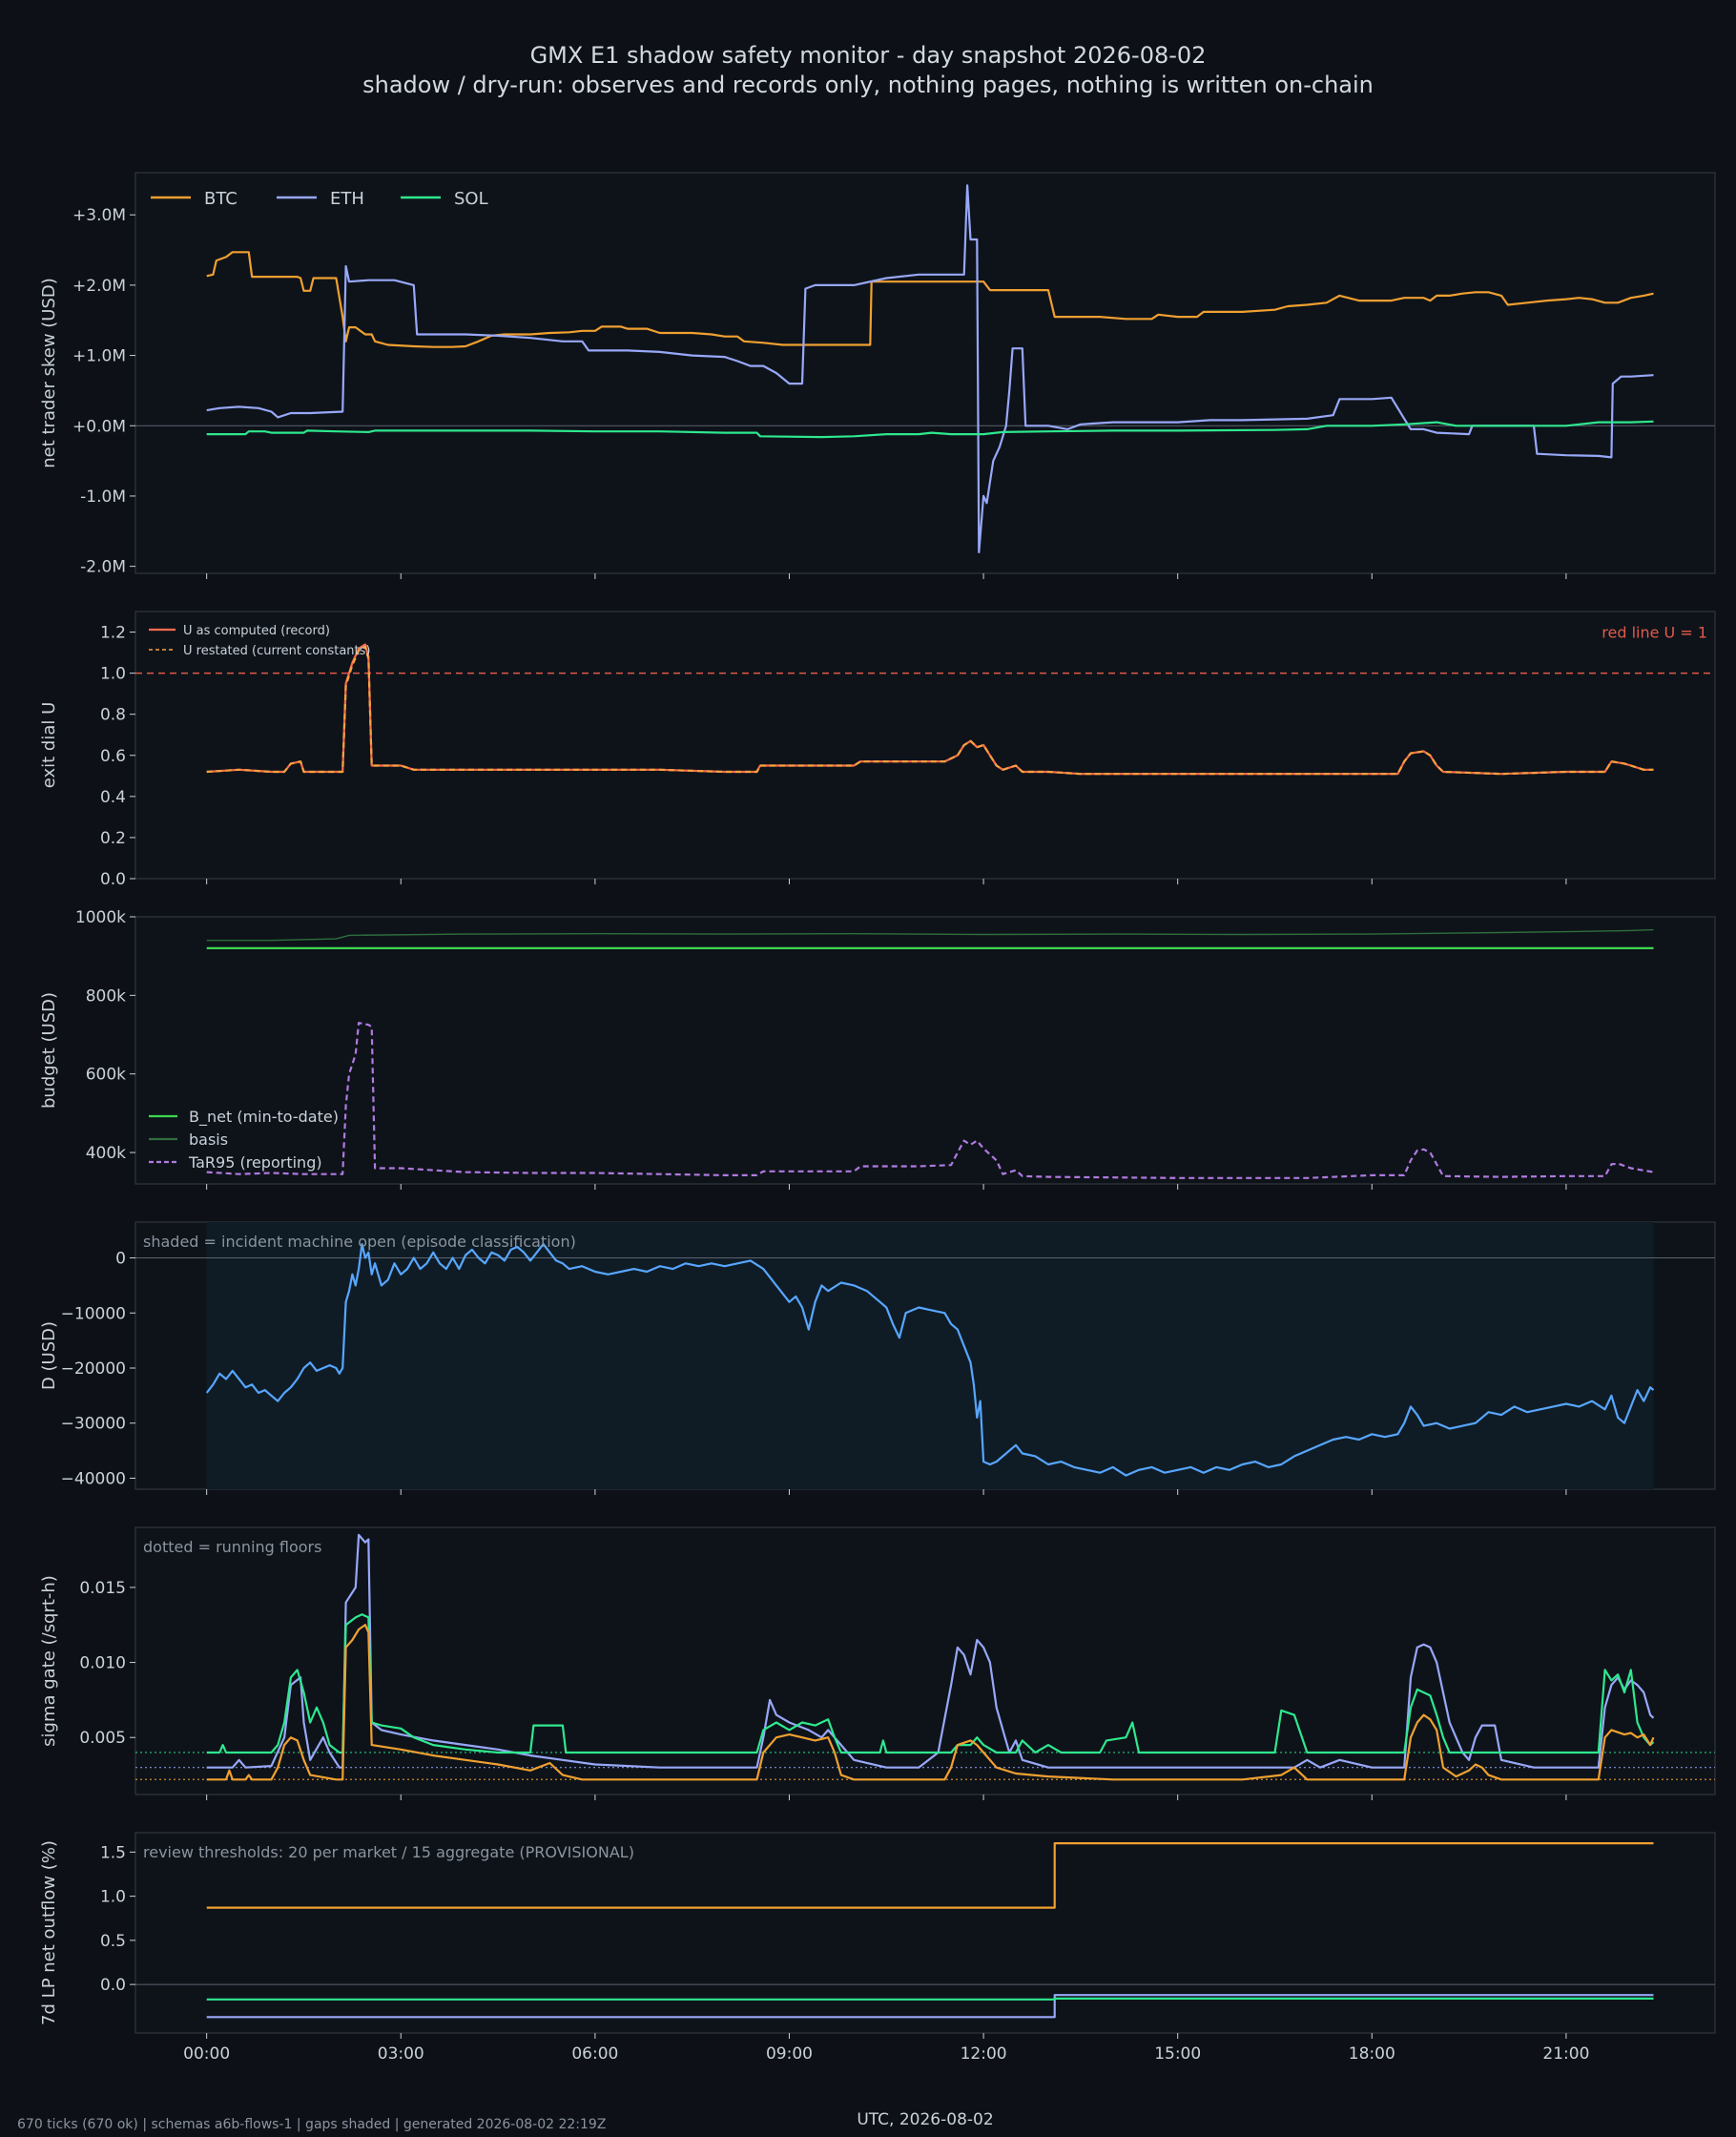 The image size is (1736, 2137). What do you see at coordinates (113, 797) in the screenshot?
I see `y-tick-label: 0.4` at bounding box center [113, 797].